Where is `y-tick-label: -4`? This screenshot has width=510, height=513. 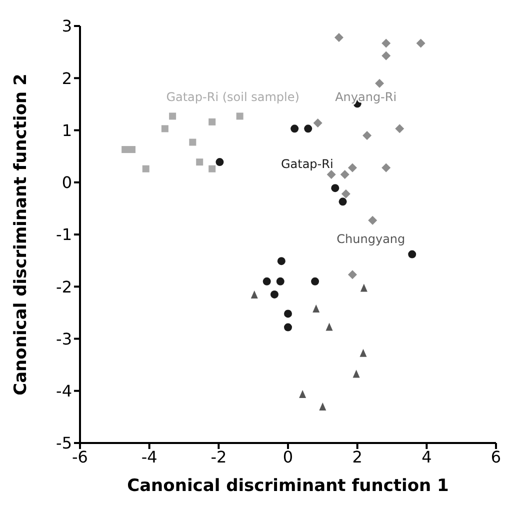
y-tick-label: -4 is located at coordinates (64, 391).